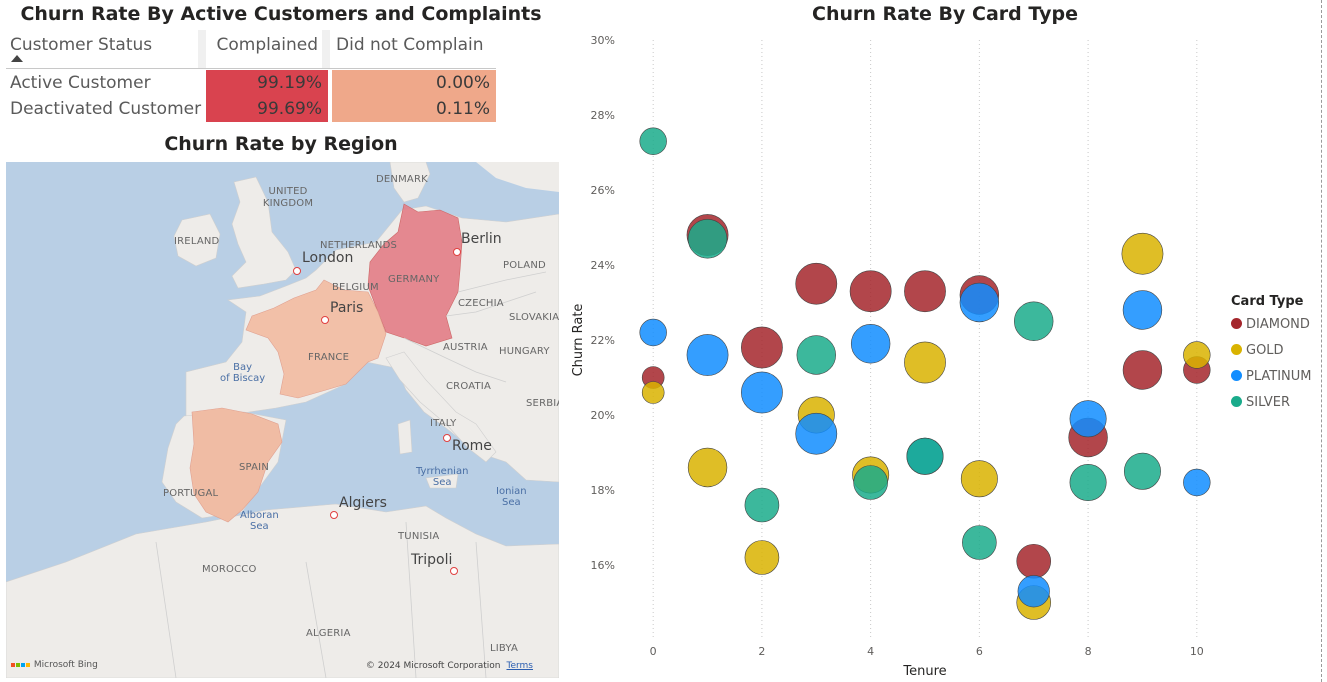 The image size is (1327, 682). Describe the element at coordinates (267, 45) in the screenshot. I see `complained-column-header: Complained` at that location.